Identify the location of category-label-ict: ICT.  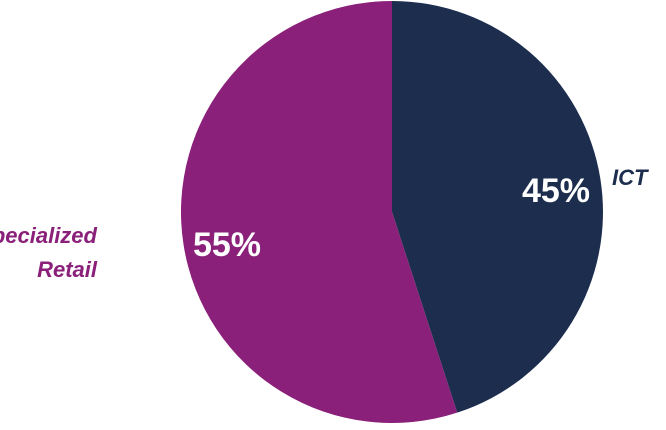
(630, 177).